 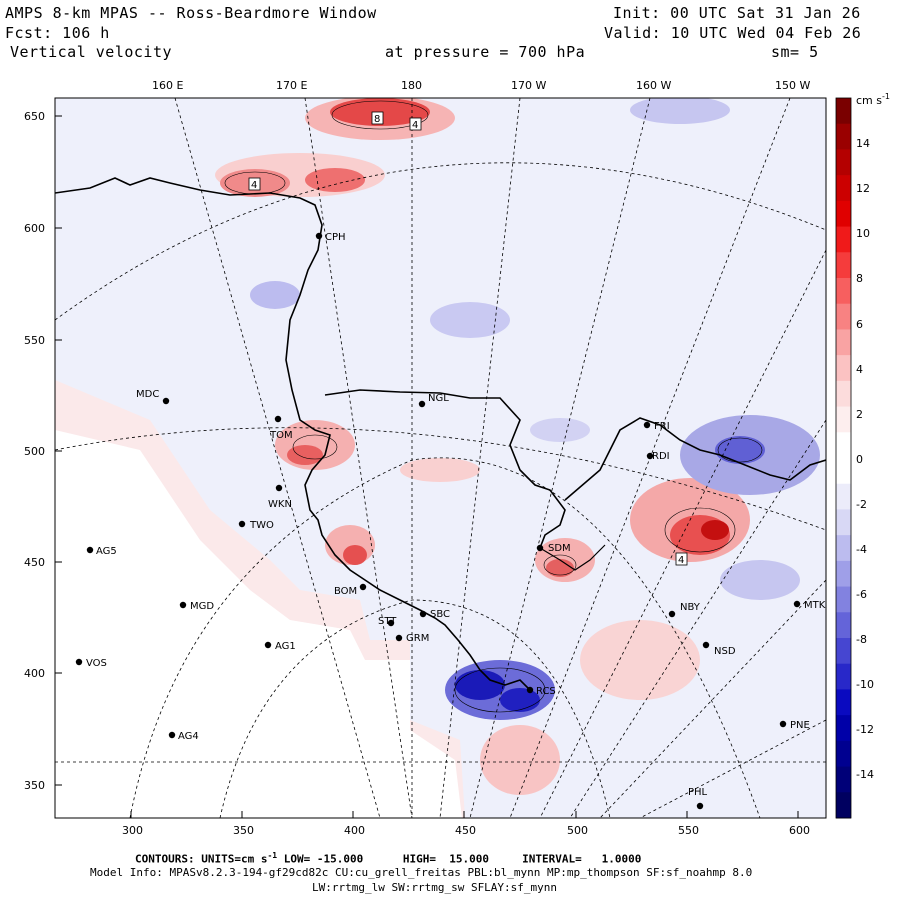 What do you see at coordinates (546, 691) in the screenshot?
I see `station-rcs: RCS` at bounding box center [546, 691].